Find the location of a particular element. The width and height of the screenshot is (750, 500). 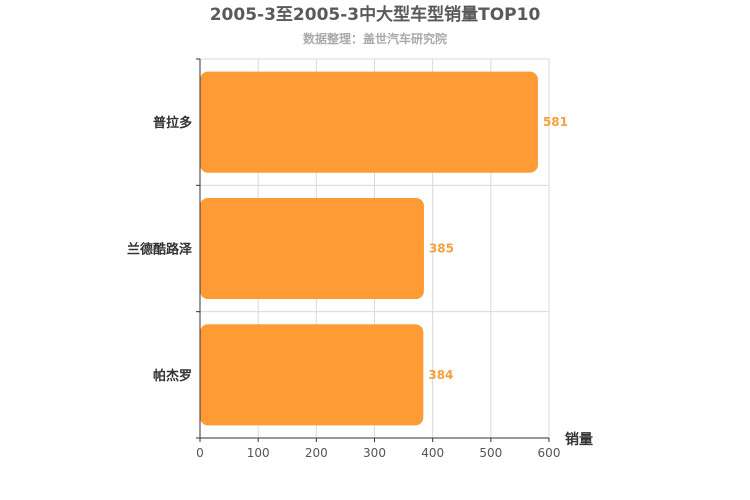

chart-title: 2005-3至2005-3中大型车型销量TOP10 is located at coordinates (375, 14).